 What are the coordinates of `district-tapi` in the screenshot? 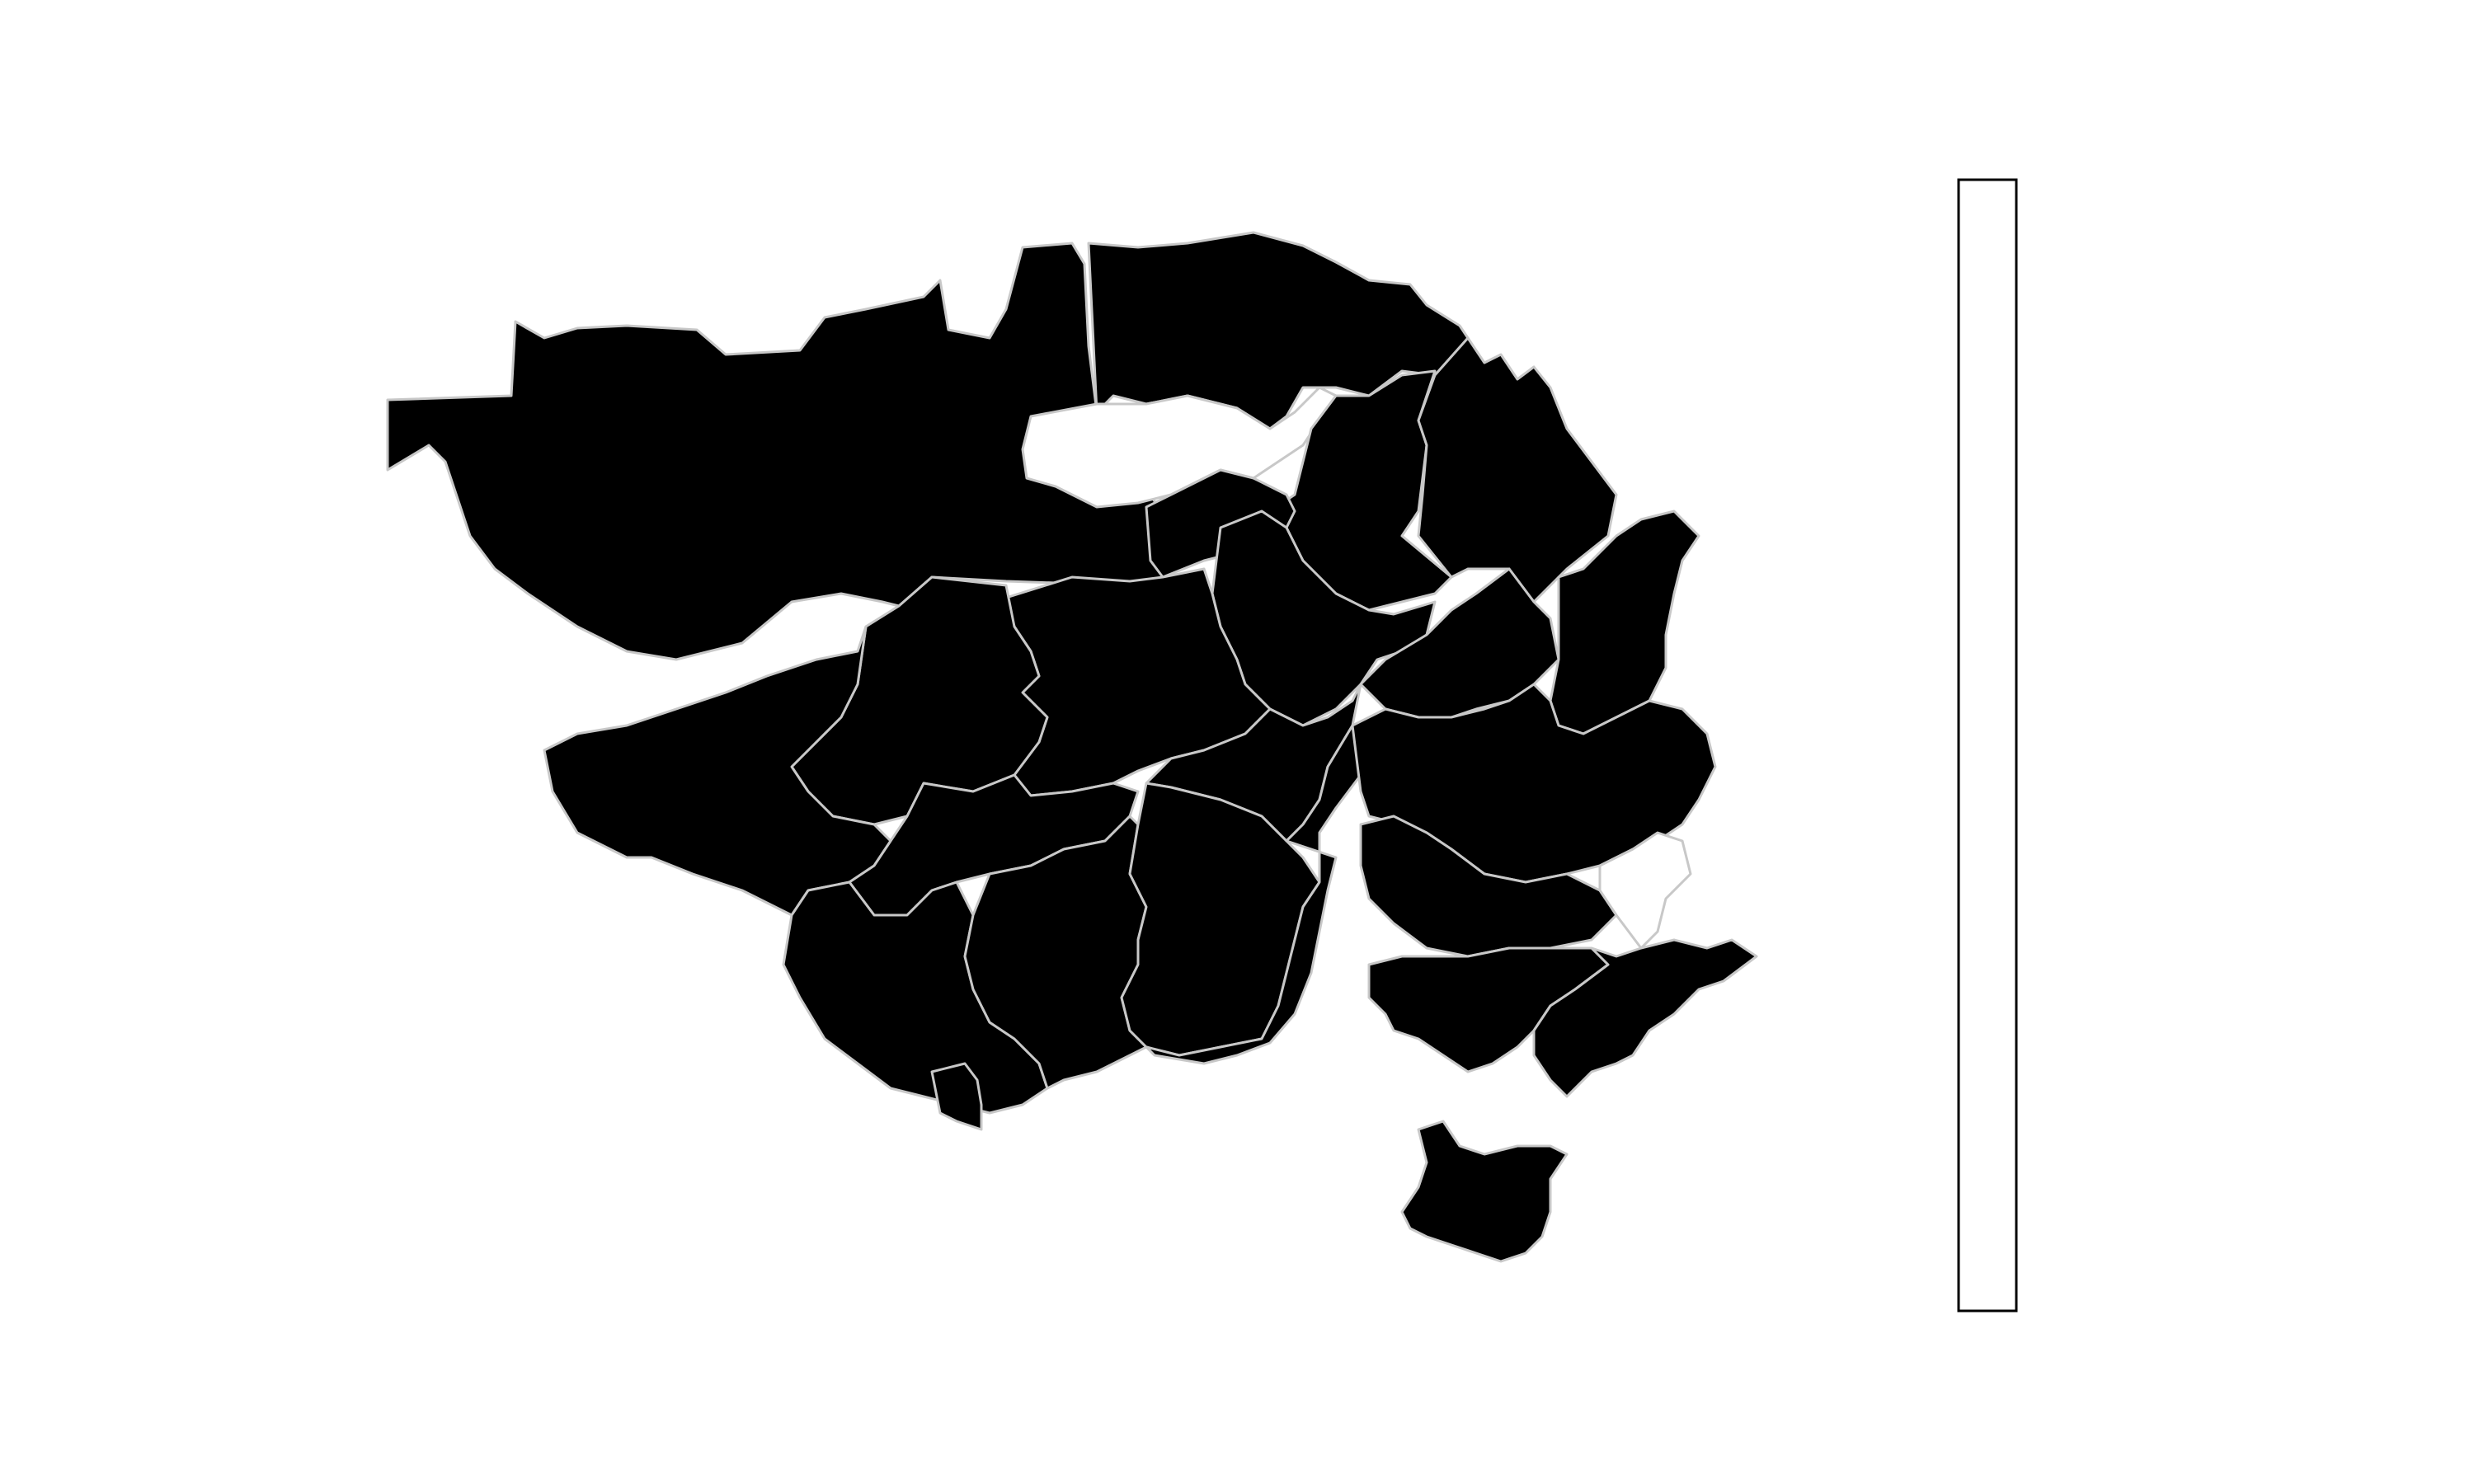 It's located at (1645, 1018).